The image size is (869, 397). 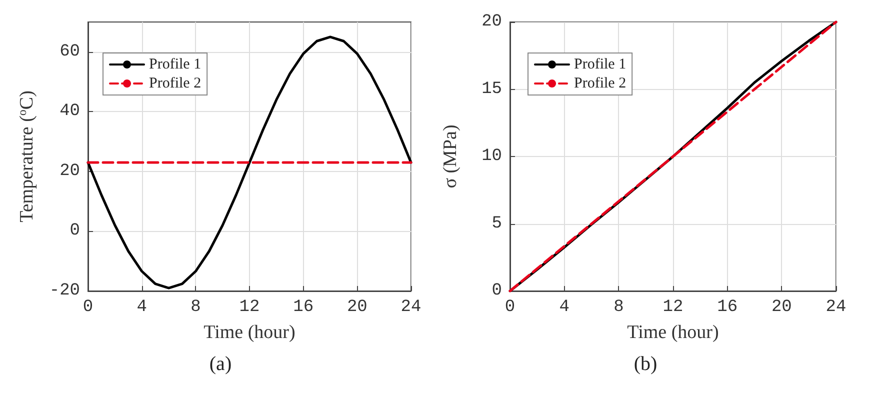 I want to click on y-tick-label: -20, so click(x=64, y=291).